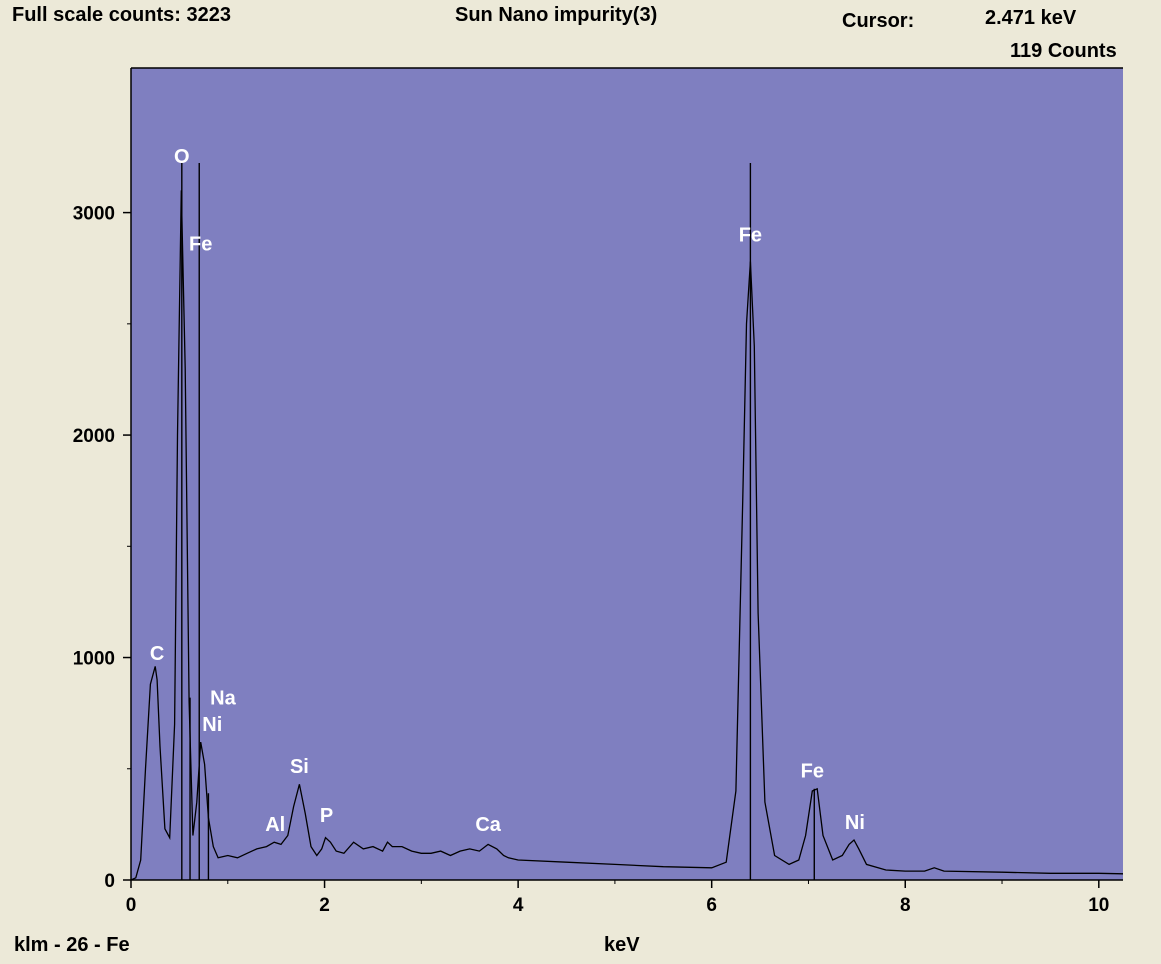 This screenshot has width=1161, height=964. What do you see at coordinates (324, 905) in the screenshot?
I see `x-tick-label: 2` at bounding box center [324, 905].